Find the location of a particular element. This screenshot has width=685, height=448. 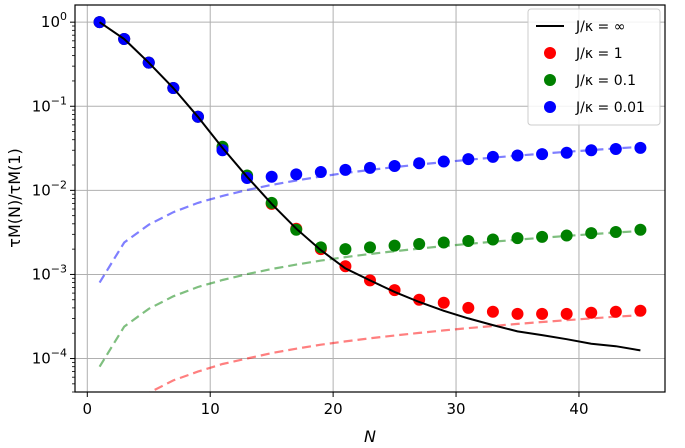

x-tick-label: 0 is located at coordinates (88, 409).